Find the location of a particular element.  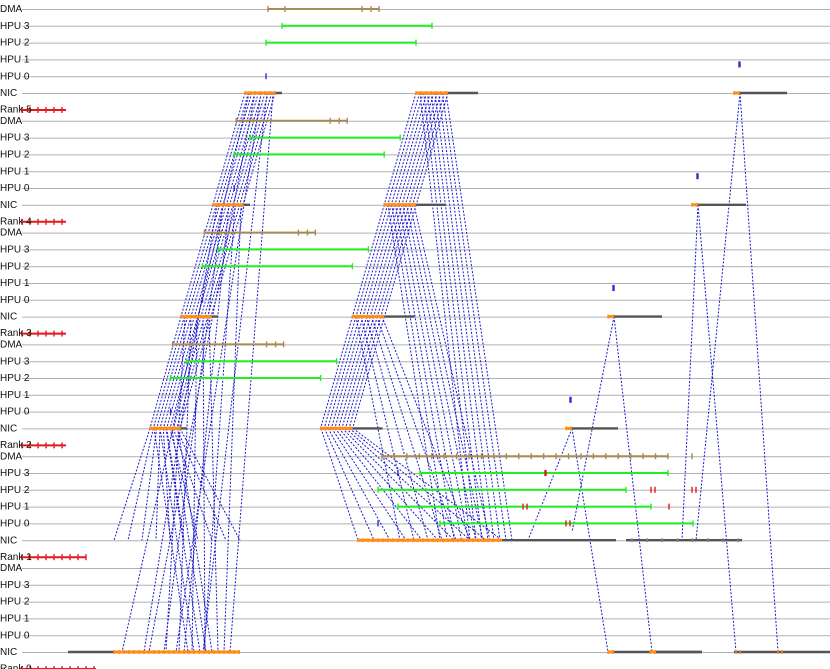

rank-label: Rank 0 is located at coordinates (16, 666).